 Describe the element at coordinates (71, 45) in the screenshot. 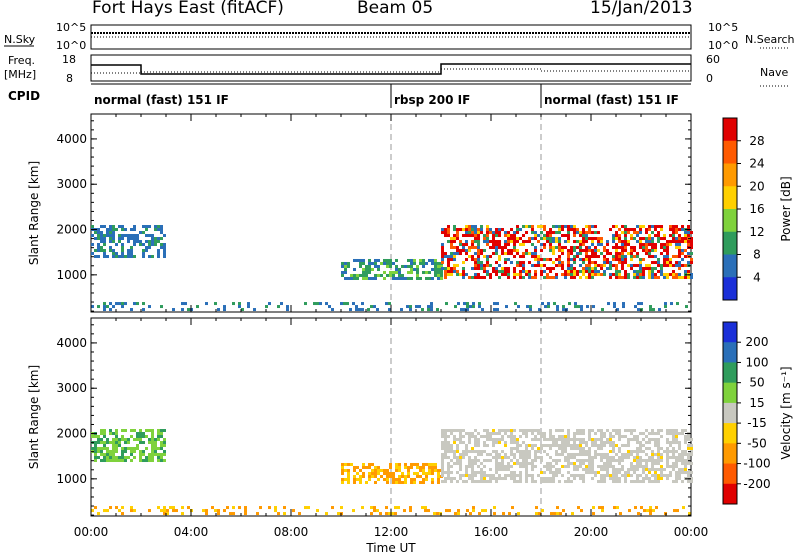

I see `nsky-tick-bottom: 10^0` at that location.